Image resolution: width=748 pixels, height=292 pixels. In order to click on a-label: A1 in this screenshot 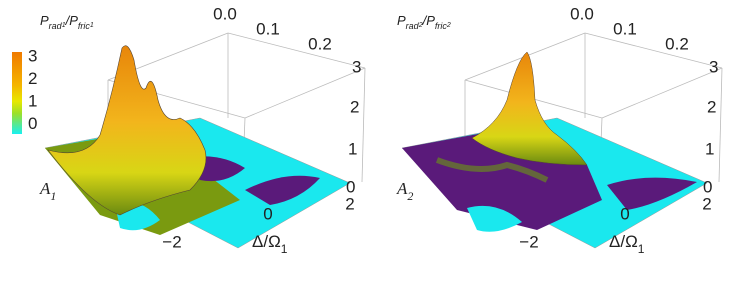, I will do `click(47, 191)`.